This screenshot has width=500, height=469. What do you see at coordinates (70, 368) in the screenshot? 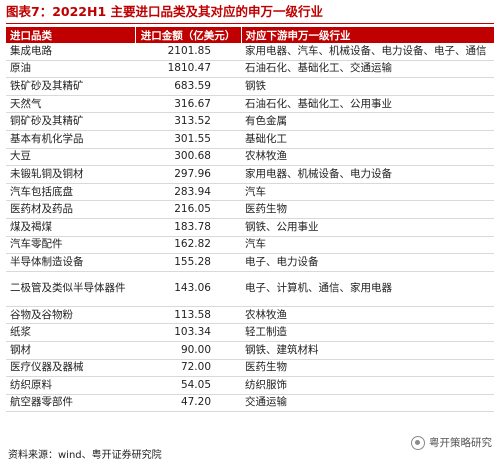
I see `cell-category: 医疗仪器及器械` at bounding box center [70, 368].